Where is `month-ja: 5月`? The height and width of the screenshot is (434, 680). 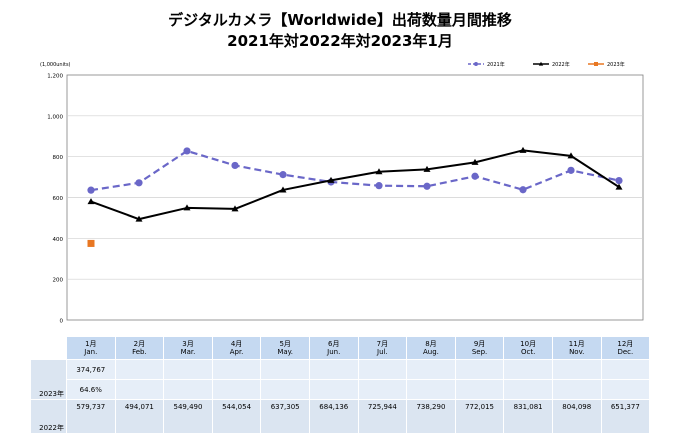 month-ja: 5月 is located at coordinates (285, 344).